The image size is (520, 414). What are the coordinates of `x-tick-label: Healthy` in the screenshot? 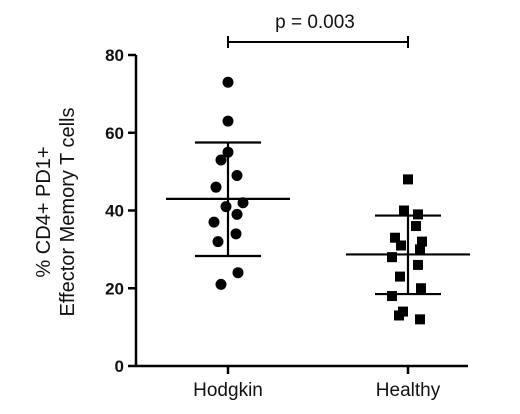 It's located at (408, 390).